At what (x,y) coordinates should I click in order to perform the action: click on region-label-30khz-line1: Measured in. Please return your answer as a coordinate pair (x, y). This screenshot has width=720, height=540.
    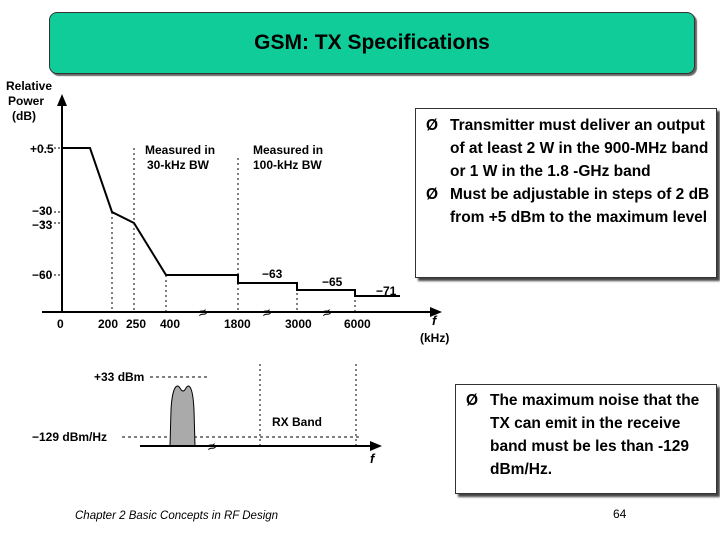
    Looking at the image, I should click on (180, 150).